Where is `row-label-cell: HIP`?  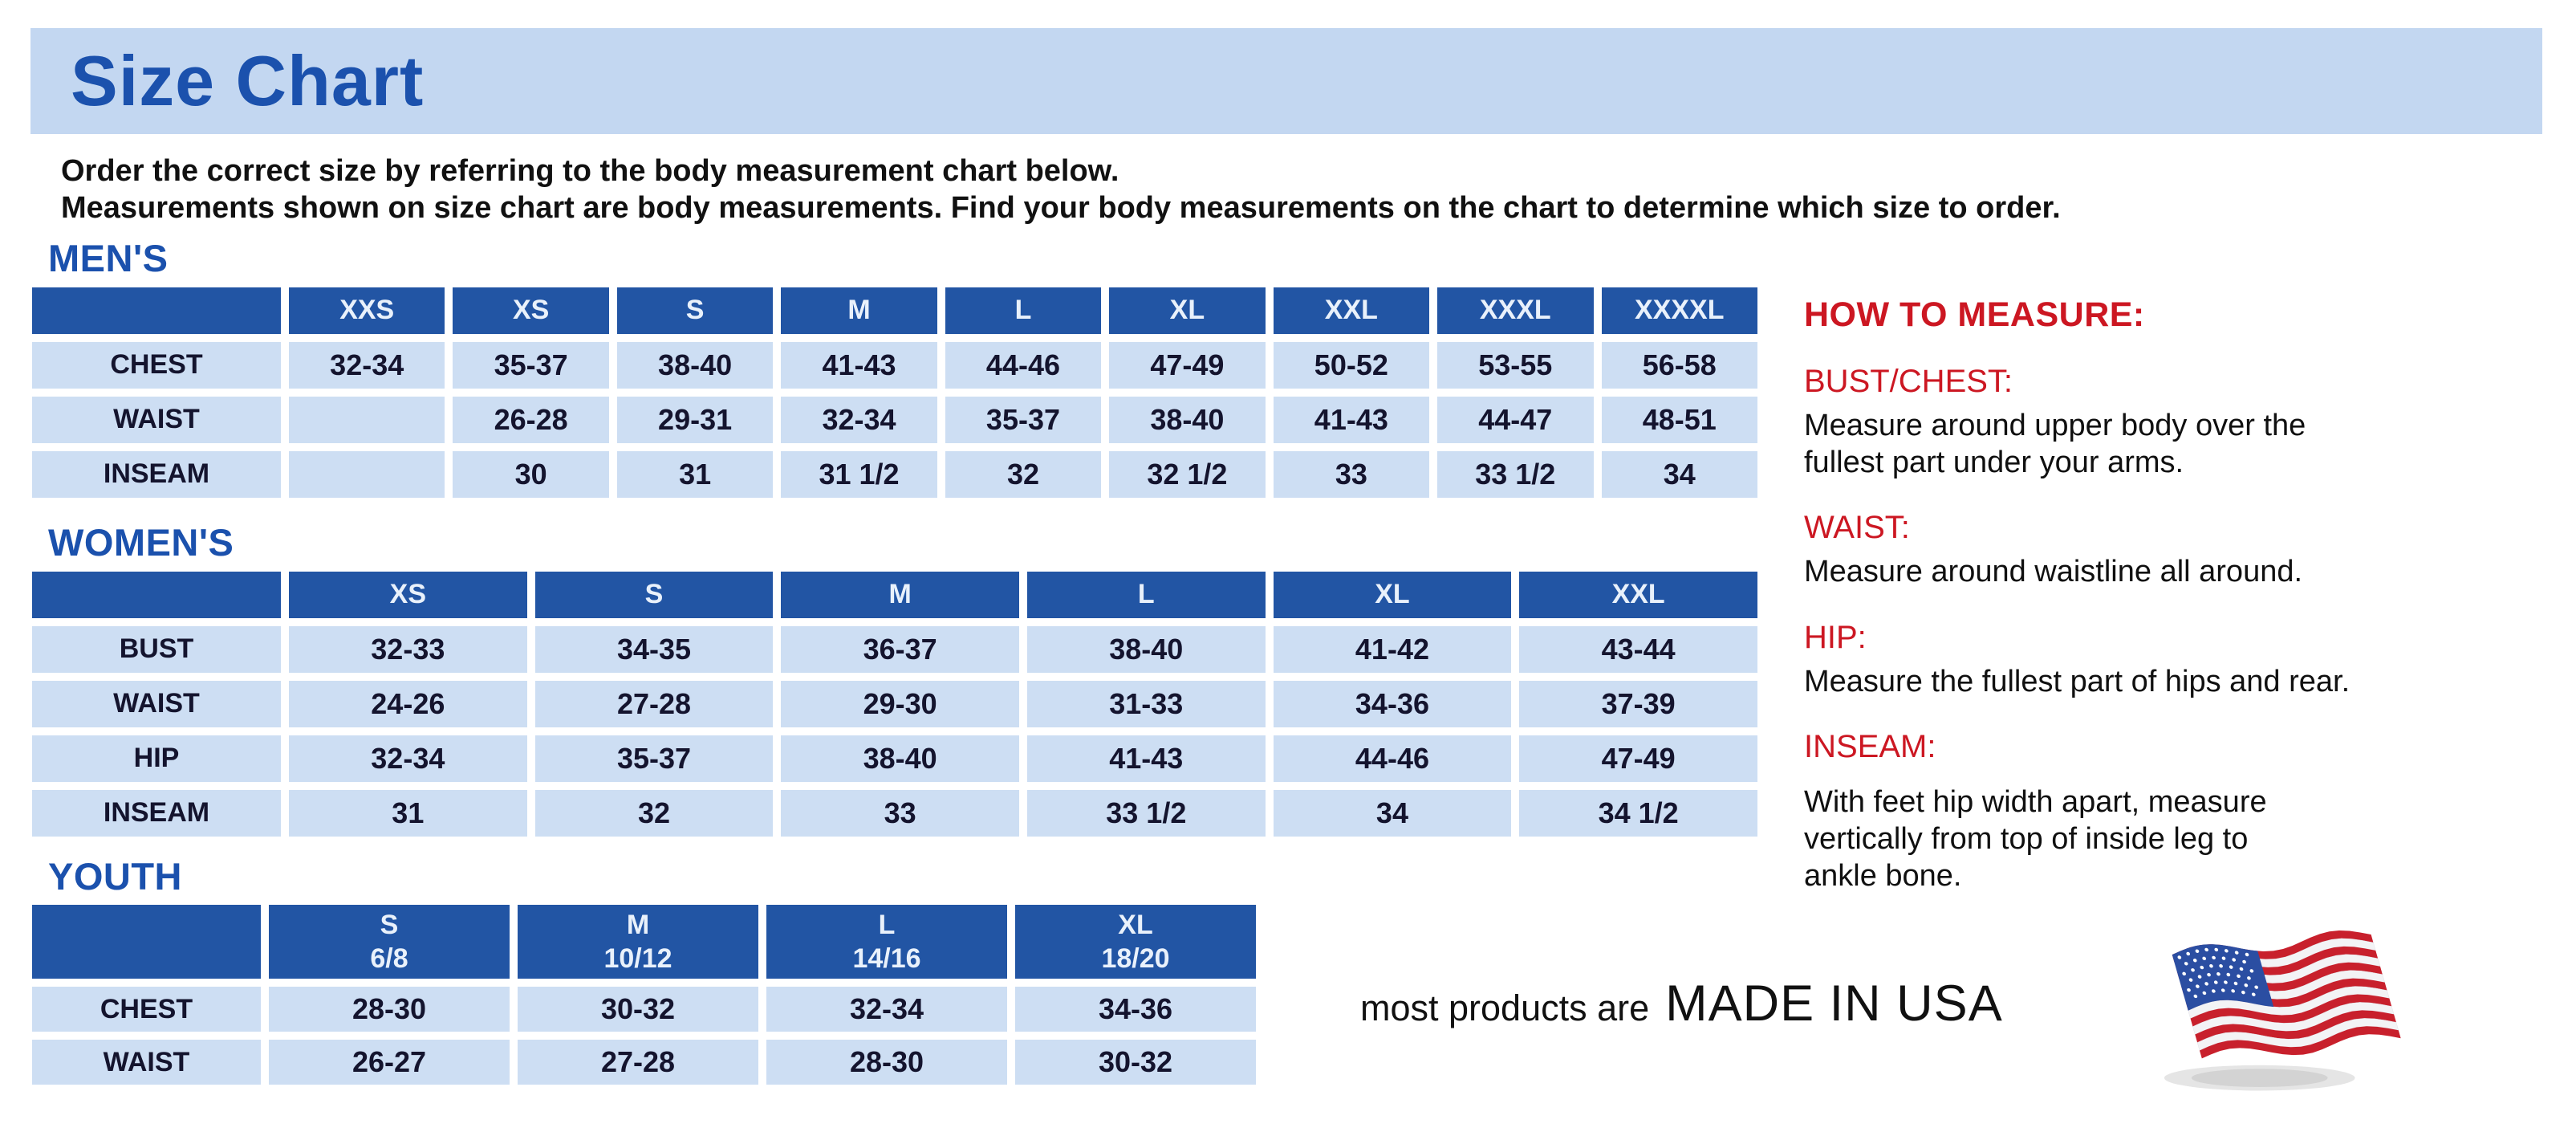
row-label-cell: HIP is located at coordinates (156, 758).